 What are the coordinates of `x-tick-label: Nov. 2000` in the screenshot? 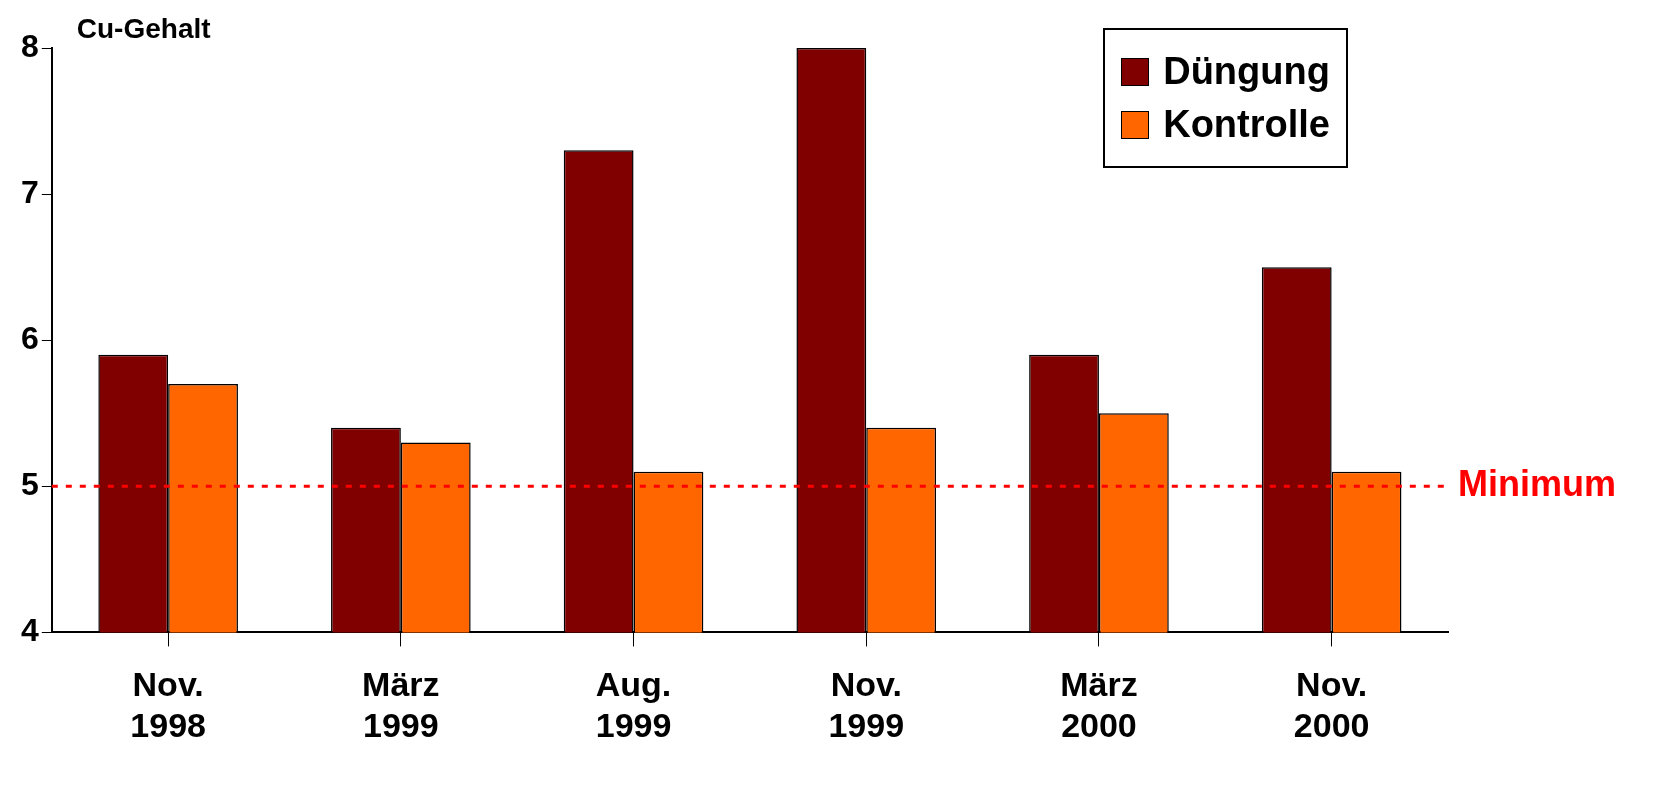 It's located at (1331, 704).